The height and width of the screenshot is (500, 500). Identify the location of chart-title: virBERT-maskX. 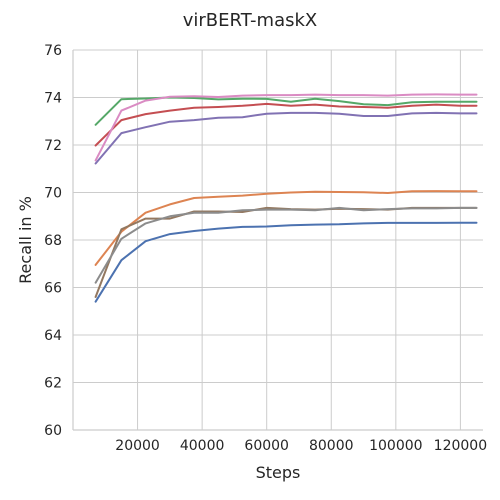
(250, 20).